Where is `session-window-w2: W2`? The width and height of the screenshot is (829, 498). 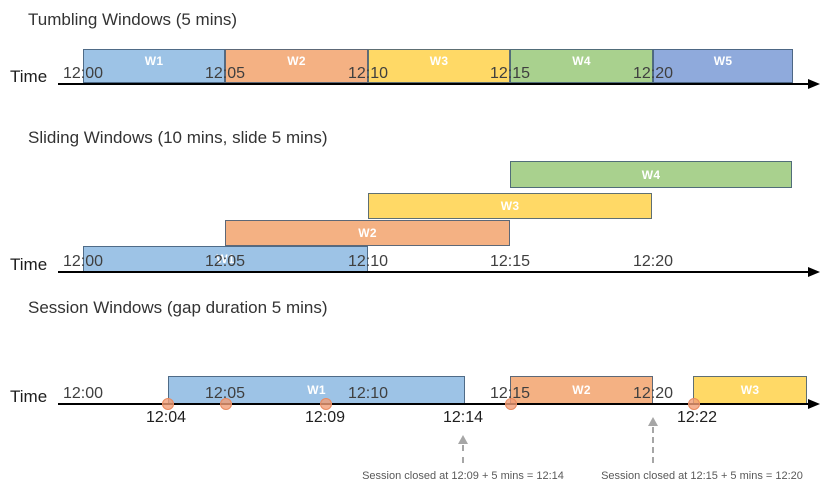
session-window-w2: W2 is located at coordinates (581, 390).